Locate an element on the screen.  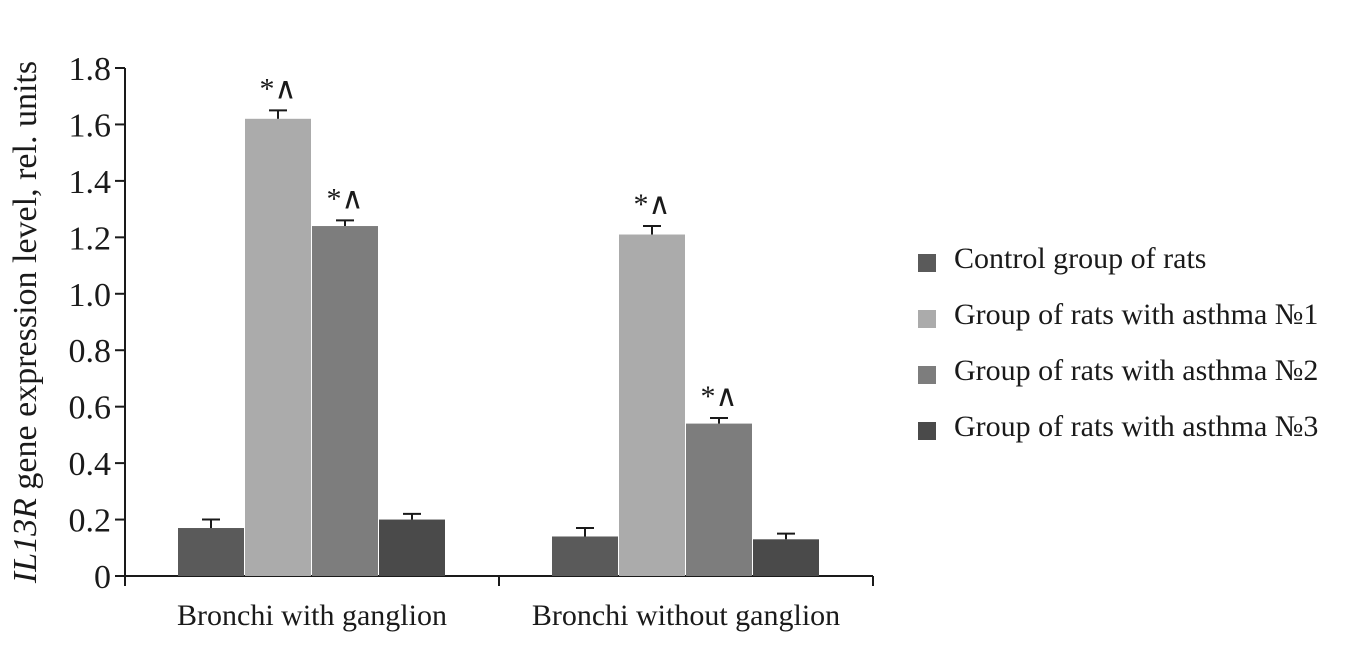
y-axis-label: IL13R gene expression level, rel. units is located at coordinates (25, 322).